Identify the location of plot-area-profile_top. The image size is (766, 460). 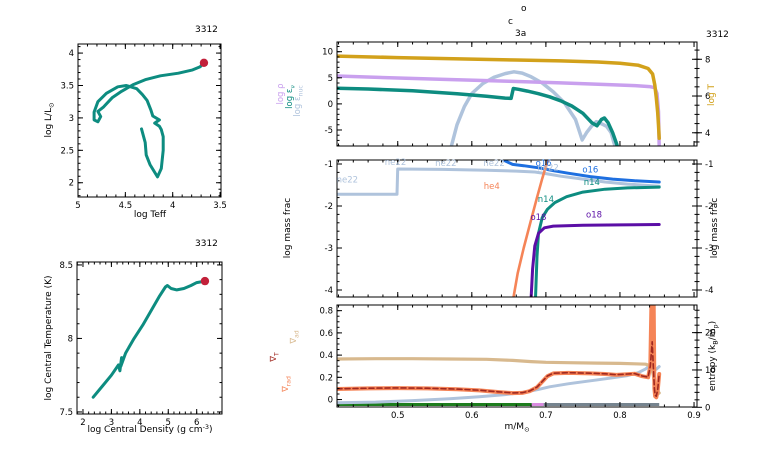
(499, 100).